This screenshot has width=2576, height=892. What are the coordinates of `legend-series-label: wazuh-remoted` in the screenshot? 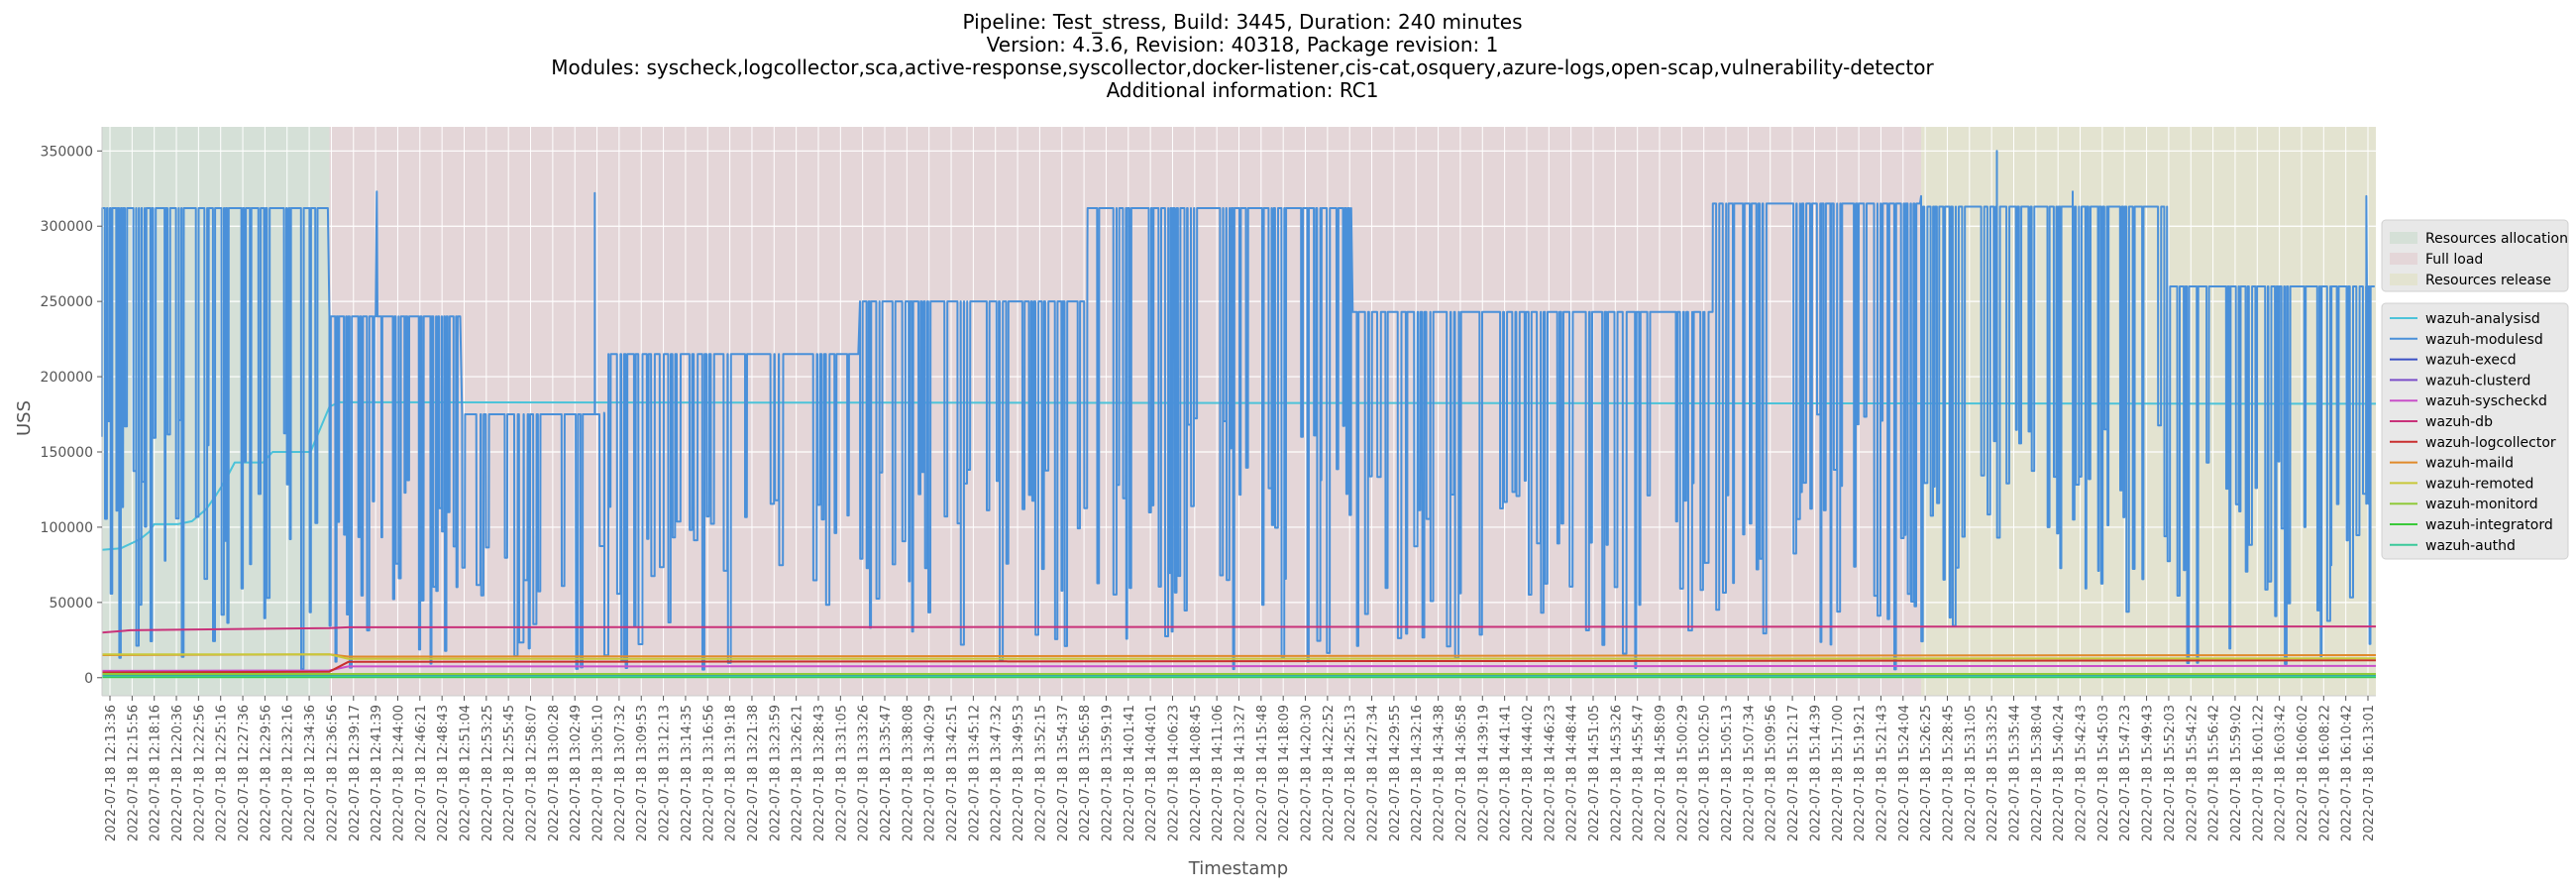 It's located at (2479, 484).